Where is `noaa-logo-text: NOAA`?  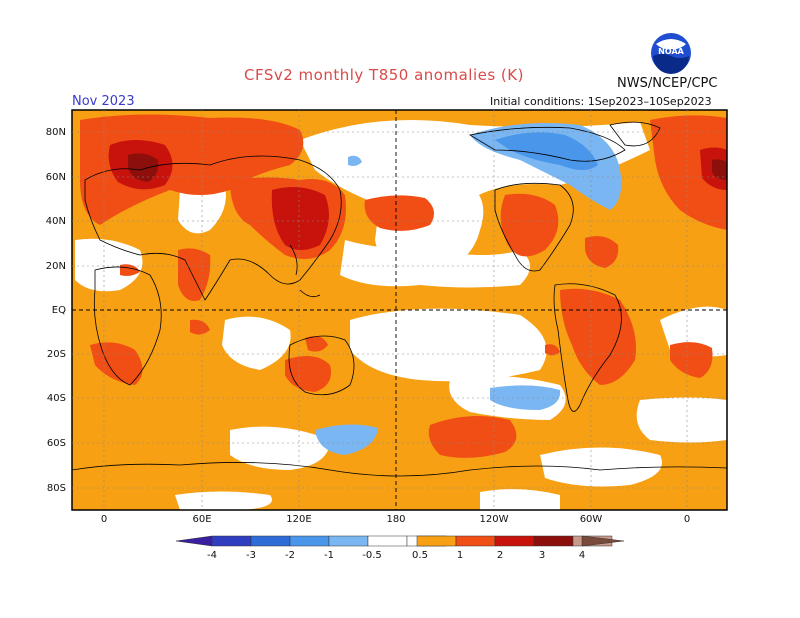
noaa-logo-text: NOAA is located at coordinates (671, 51).